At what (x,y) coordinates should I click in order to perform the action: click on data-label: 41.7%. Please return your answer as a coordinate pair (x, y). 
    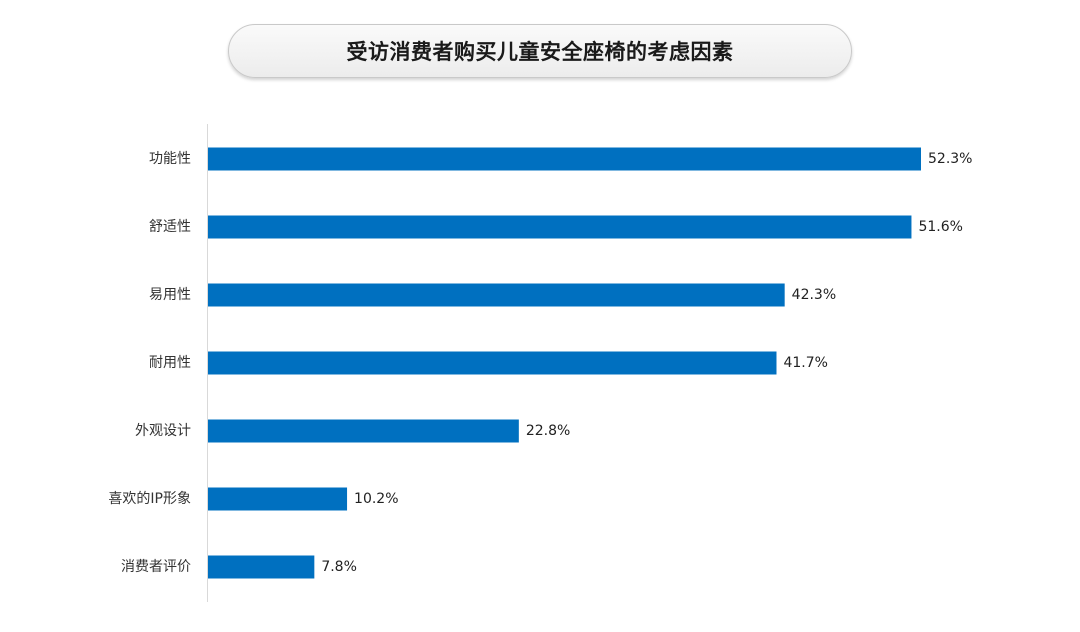
    Looking at the image, I should click on (805, 363).